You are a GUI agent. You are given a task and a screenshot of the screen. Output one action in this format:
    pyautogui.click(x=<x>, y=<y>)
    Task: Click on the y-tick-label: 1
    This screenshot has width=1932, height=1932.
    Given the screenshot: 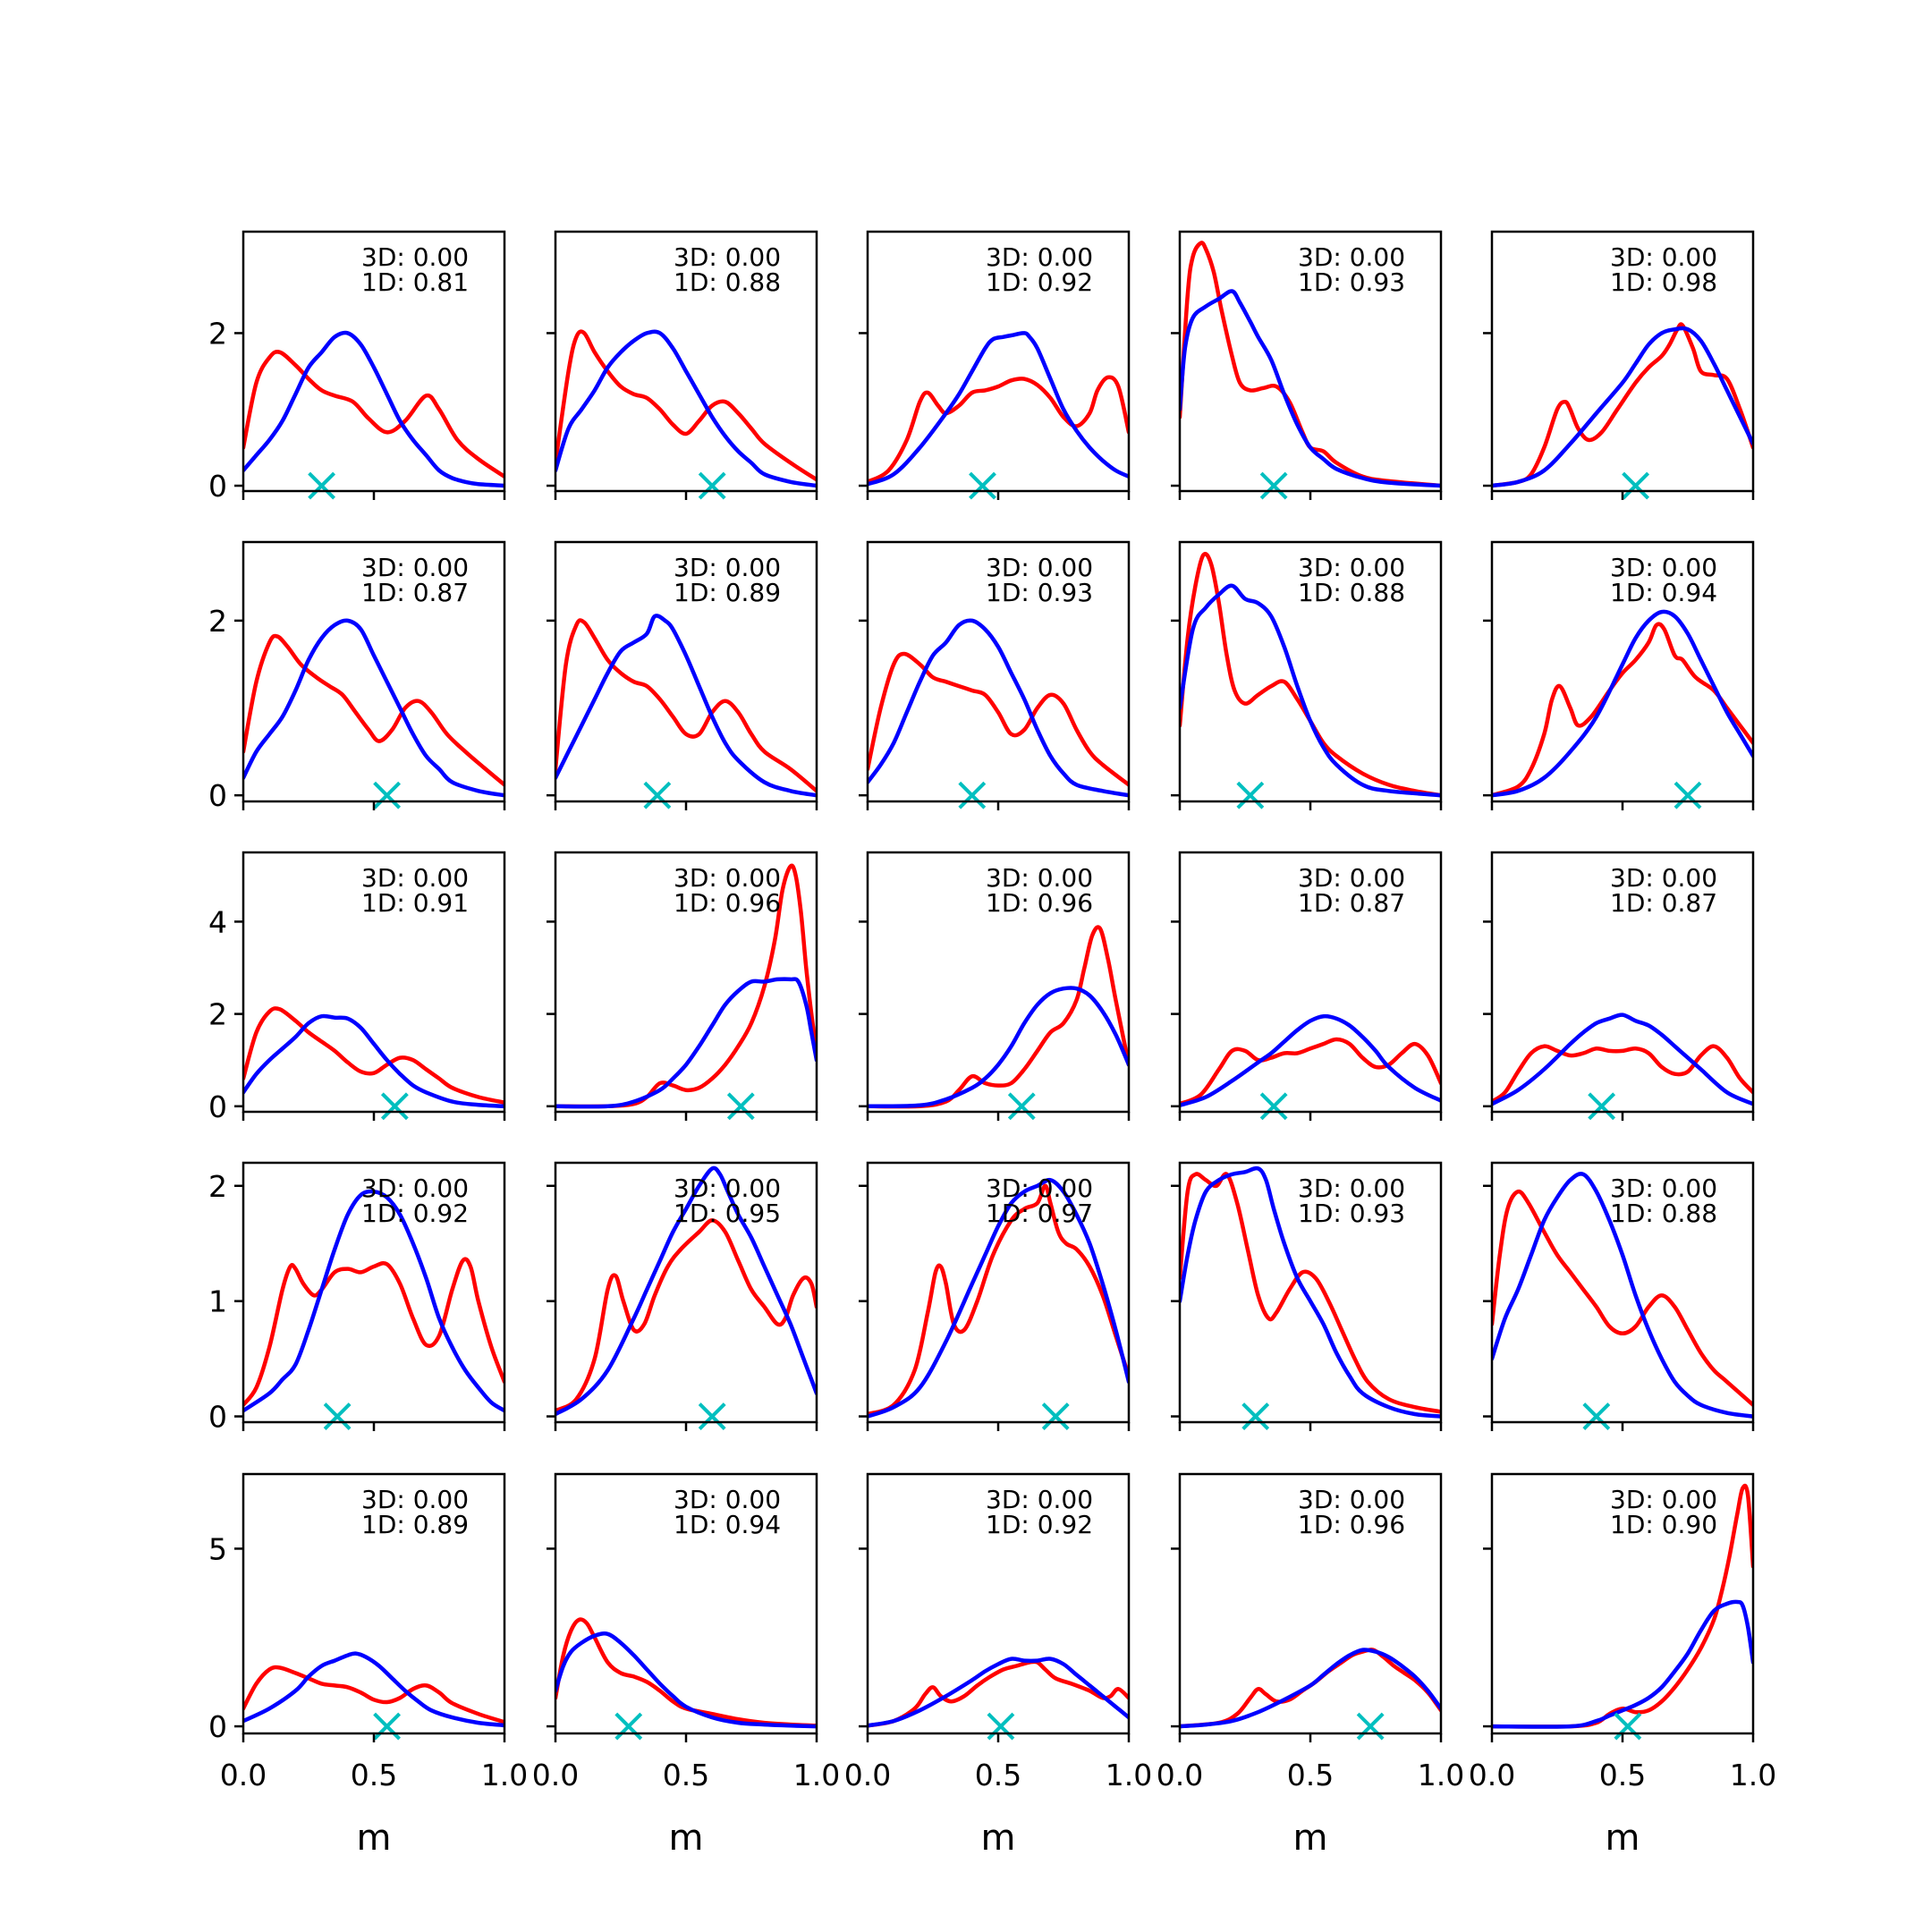 What is the action you would take?
    pyautogui.click(x=217, y=1301)
    